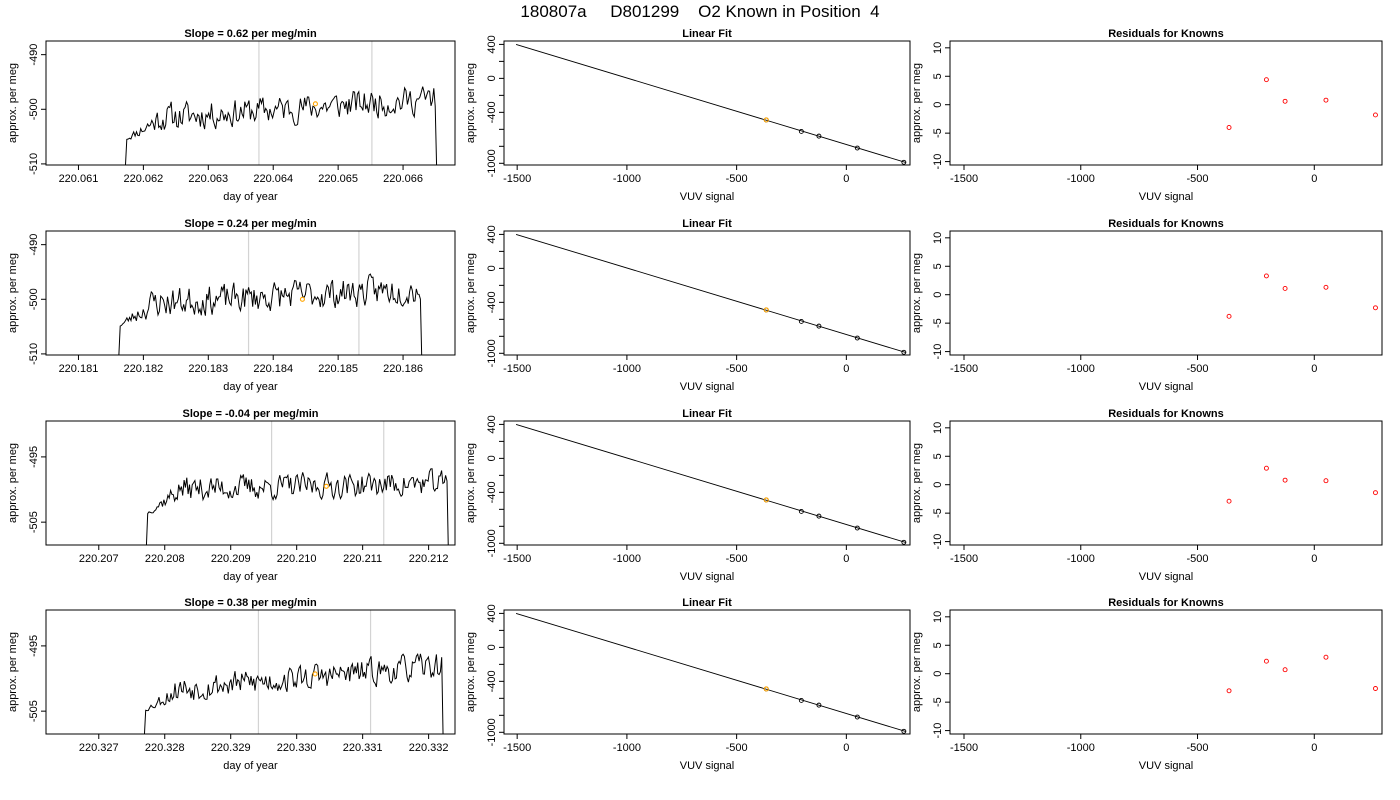  What do you see at coordinates (143, 179) in the screenshot?
I see `x-tick-label: 220.062` at bounding box center [143, 179].